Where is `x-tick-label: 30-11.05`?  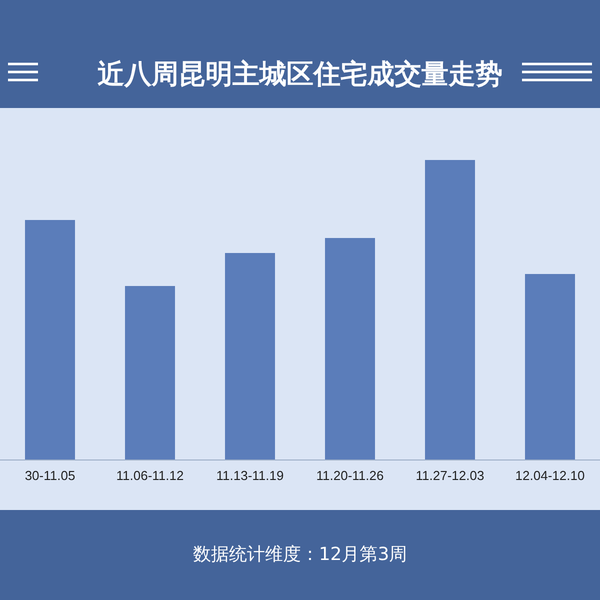
x-tick-label: 30-11.05 is located at coordinates (50, 475).